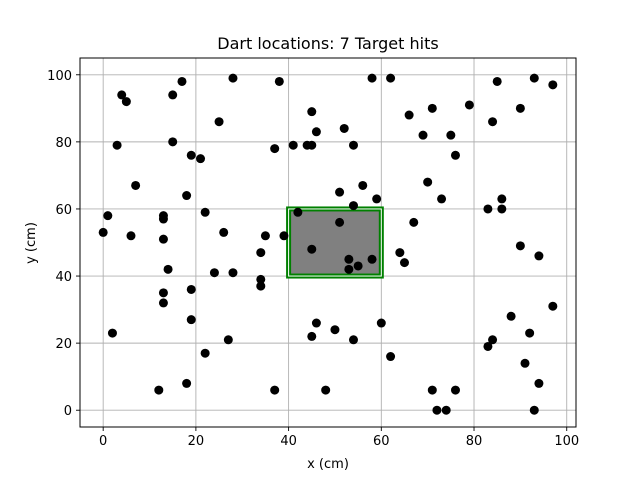  What do you see at coordinates (31, 243) in the screenshot?
I see `y-axis-label: y (cm)` at bounding box center [31, 243].